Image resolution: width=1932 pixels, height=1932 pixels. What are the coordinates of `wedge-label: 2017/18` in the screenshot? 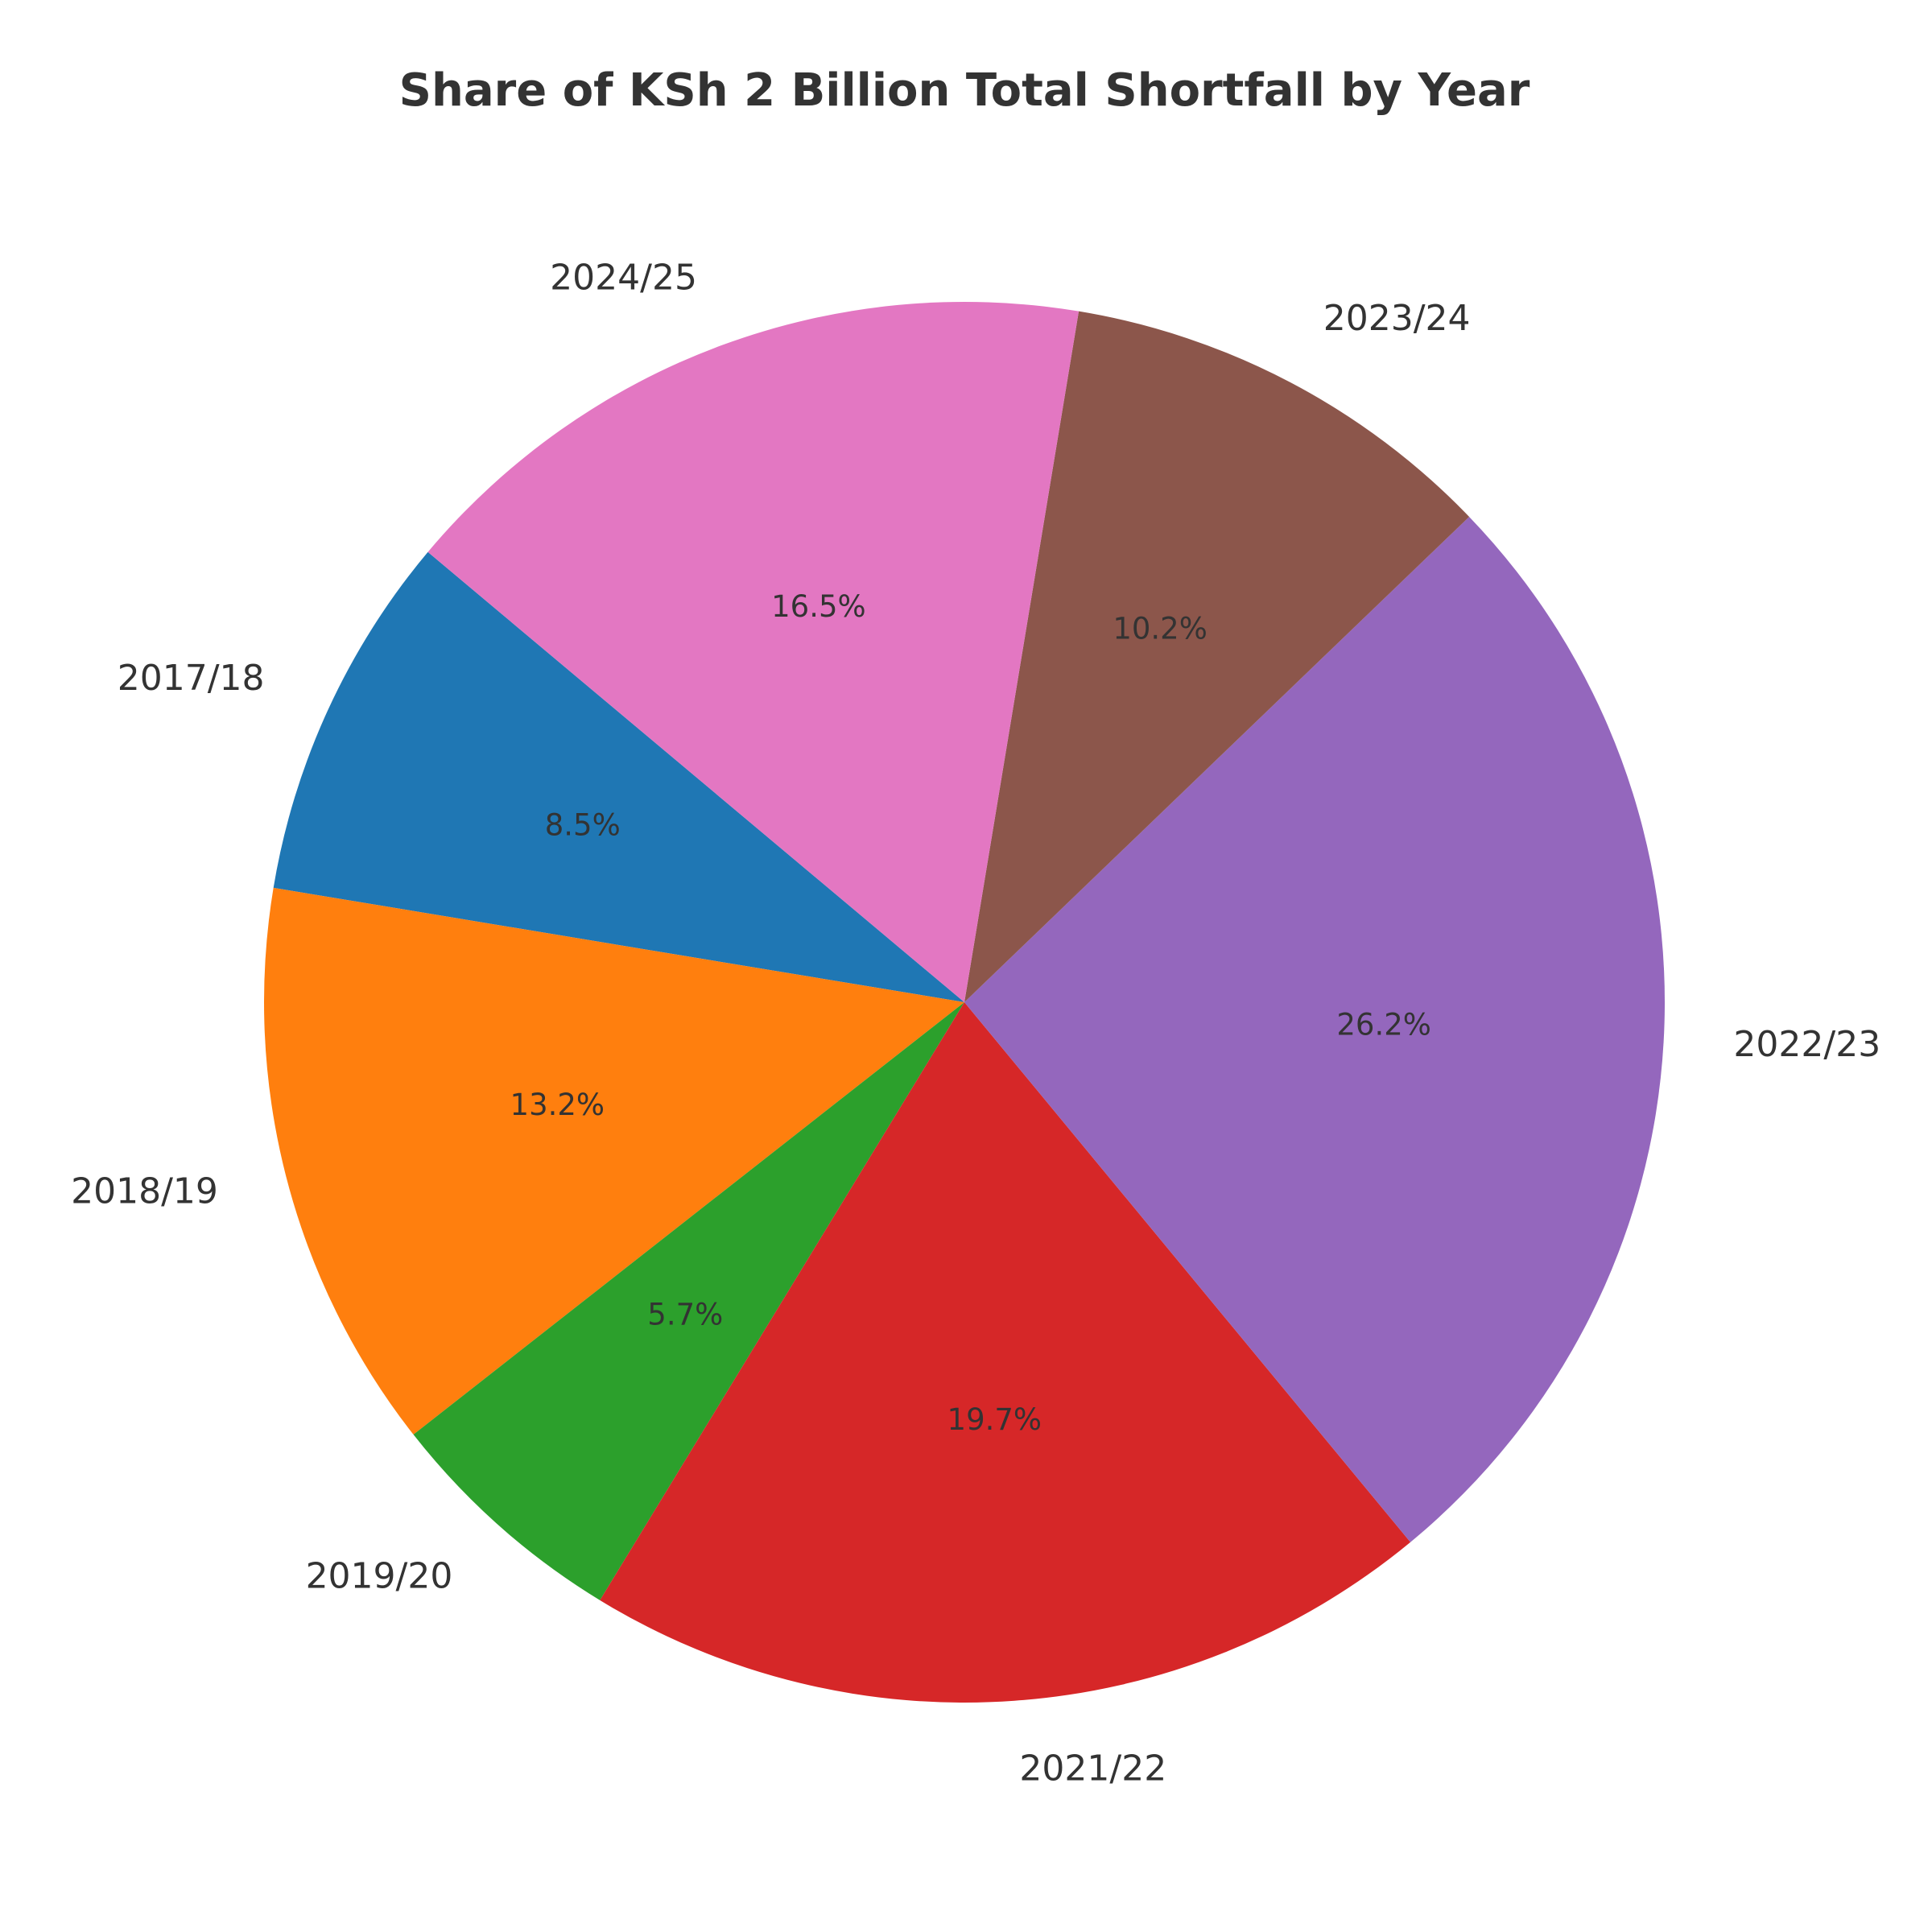 It's located at (191, 678).